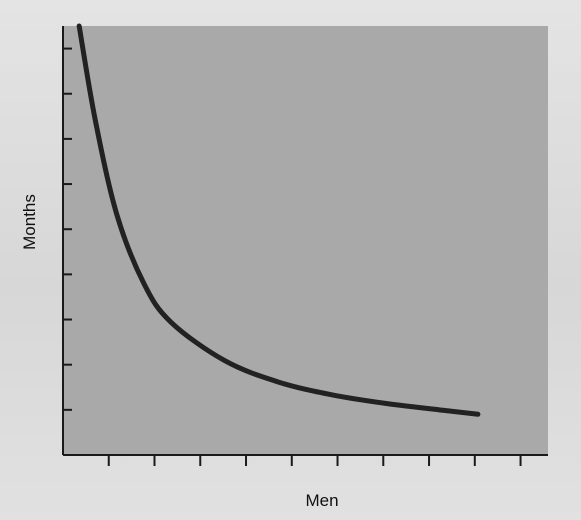  Describe the element at coordinates (321, 500) in the screenshot. I see `x-axis-label: Men` at that location.